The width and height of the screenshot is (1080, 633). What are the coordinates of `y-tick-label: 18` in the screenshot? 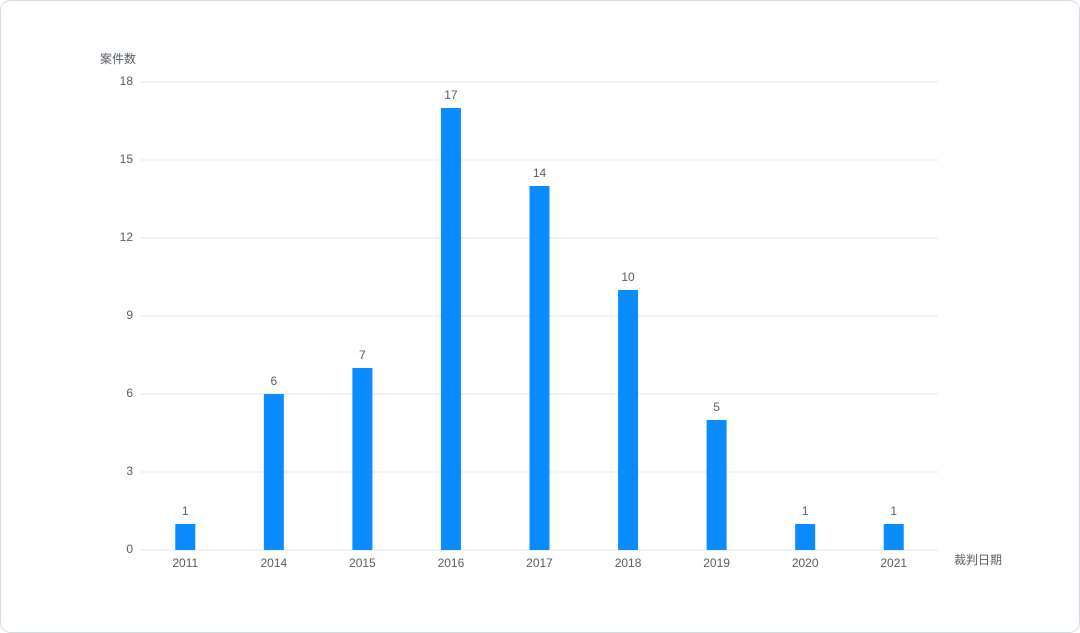 It's located at (127, 81).